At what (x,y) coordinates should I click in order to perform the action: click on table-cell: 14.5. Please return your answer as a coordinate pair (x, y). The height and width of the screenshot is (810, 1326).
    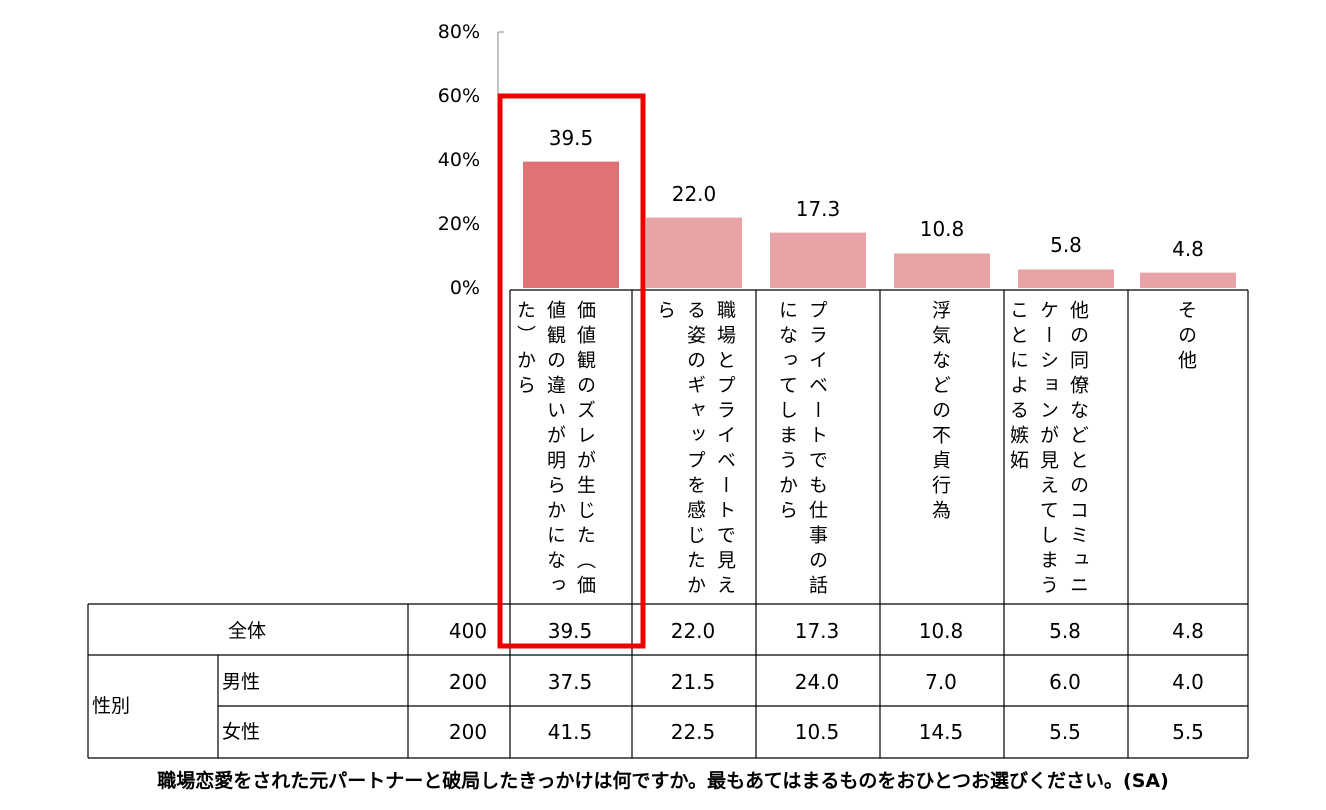
    Looking at the image, I should click on (941, 732).